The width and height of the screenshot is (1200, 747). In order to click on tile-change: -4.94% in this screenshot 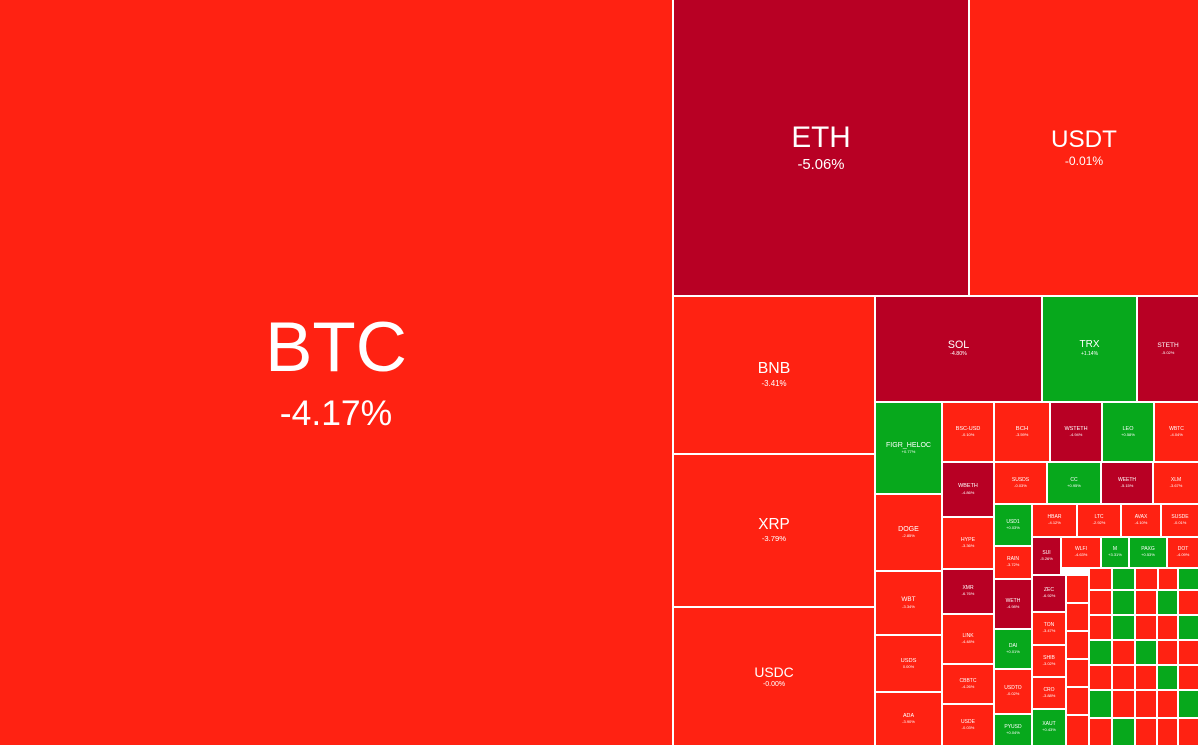, I will do `click(1076, 434)`.